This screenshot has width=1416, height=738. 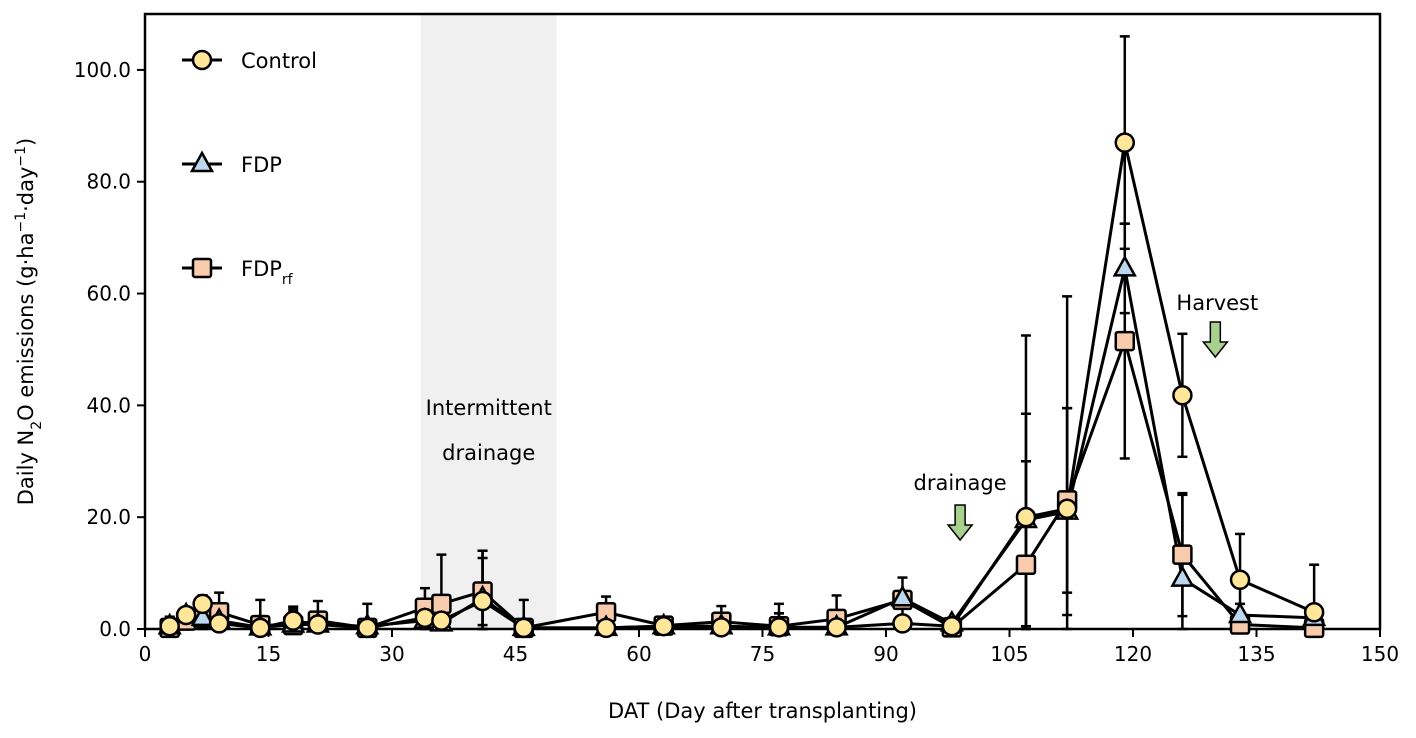 What do you see at coordinates (108, 517) in the screenshot?
I see `y-tick-label: 20.0` at bounding box center [108, 517].